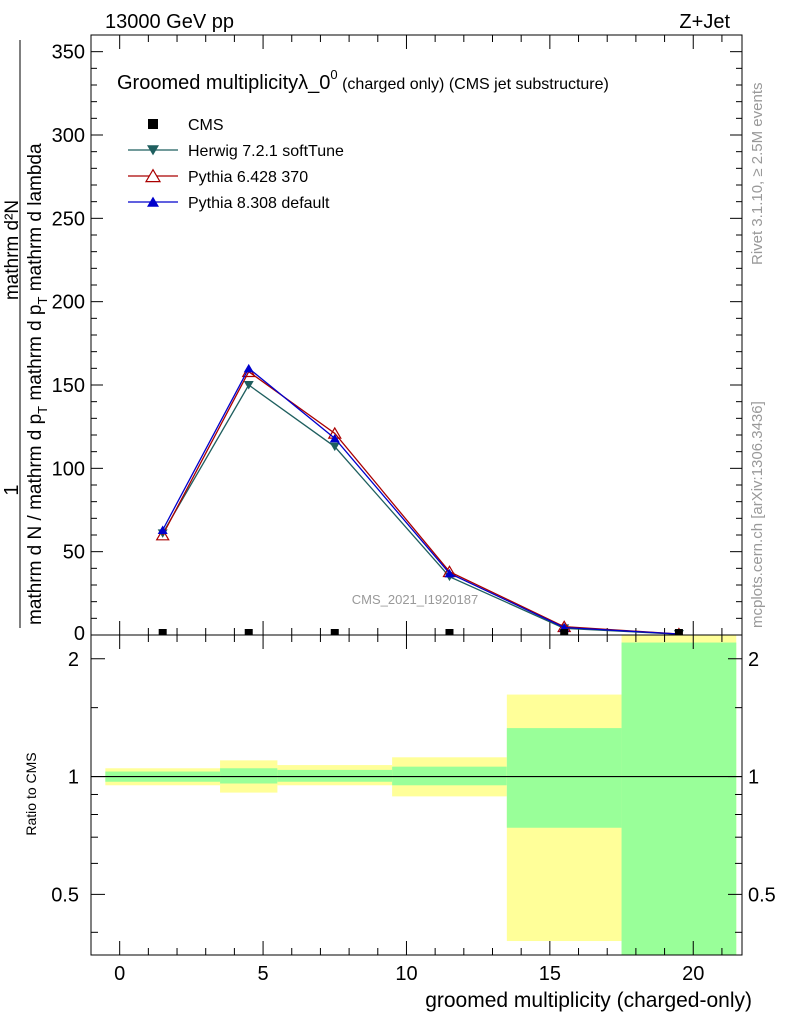 This screenshot has height=1024, width=786. What do you see at coordinates (68, 386) in the screenshot?
I see `main-y-tick-label: 150` at bounding box center [68, 386].